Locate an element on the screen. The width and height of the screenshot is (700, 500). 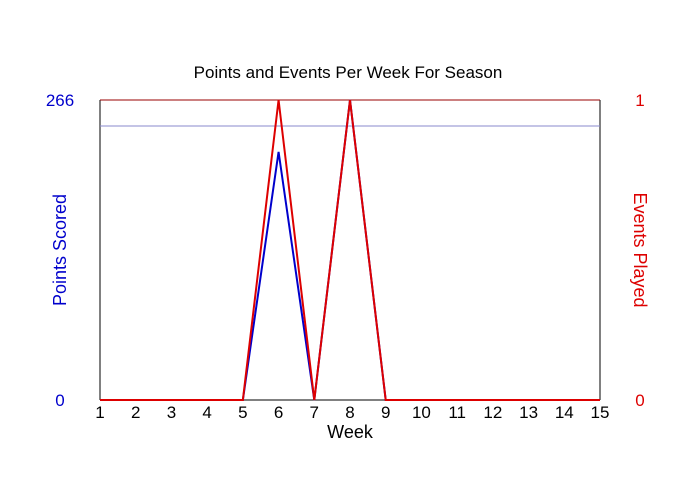
x-tick-label: 13 is located at coordinates (528, 412).